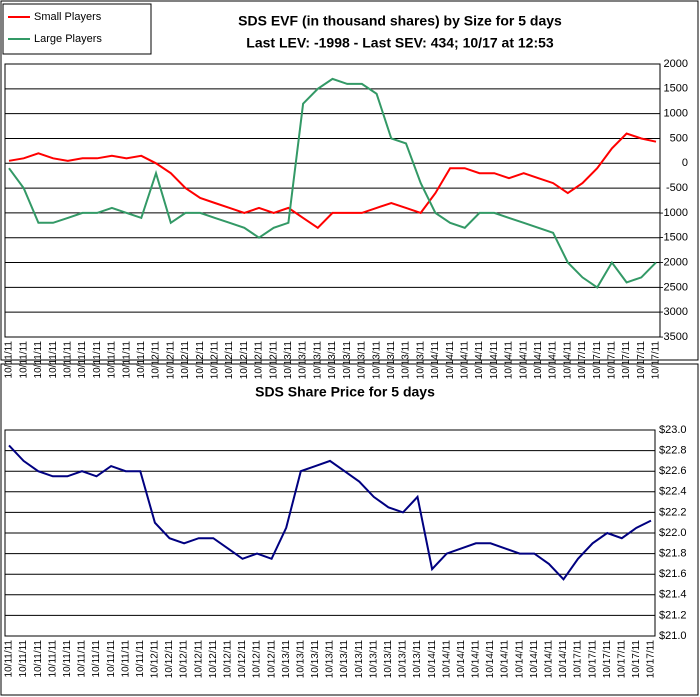  What do you see at coordinates (673, 636) in the screenshot?
I see `y-tick-label: $21.0` at bounding box center [673, 636].